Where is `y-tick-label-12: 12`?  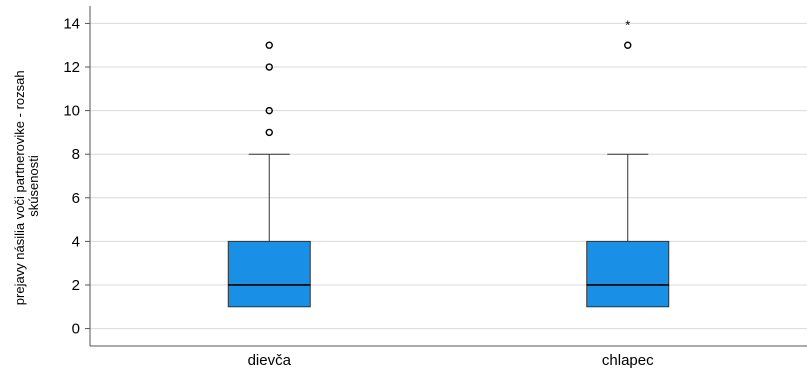
y-tick-label-12: 12 is located at coordinates (71, 67).